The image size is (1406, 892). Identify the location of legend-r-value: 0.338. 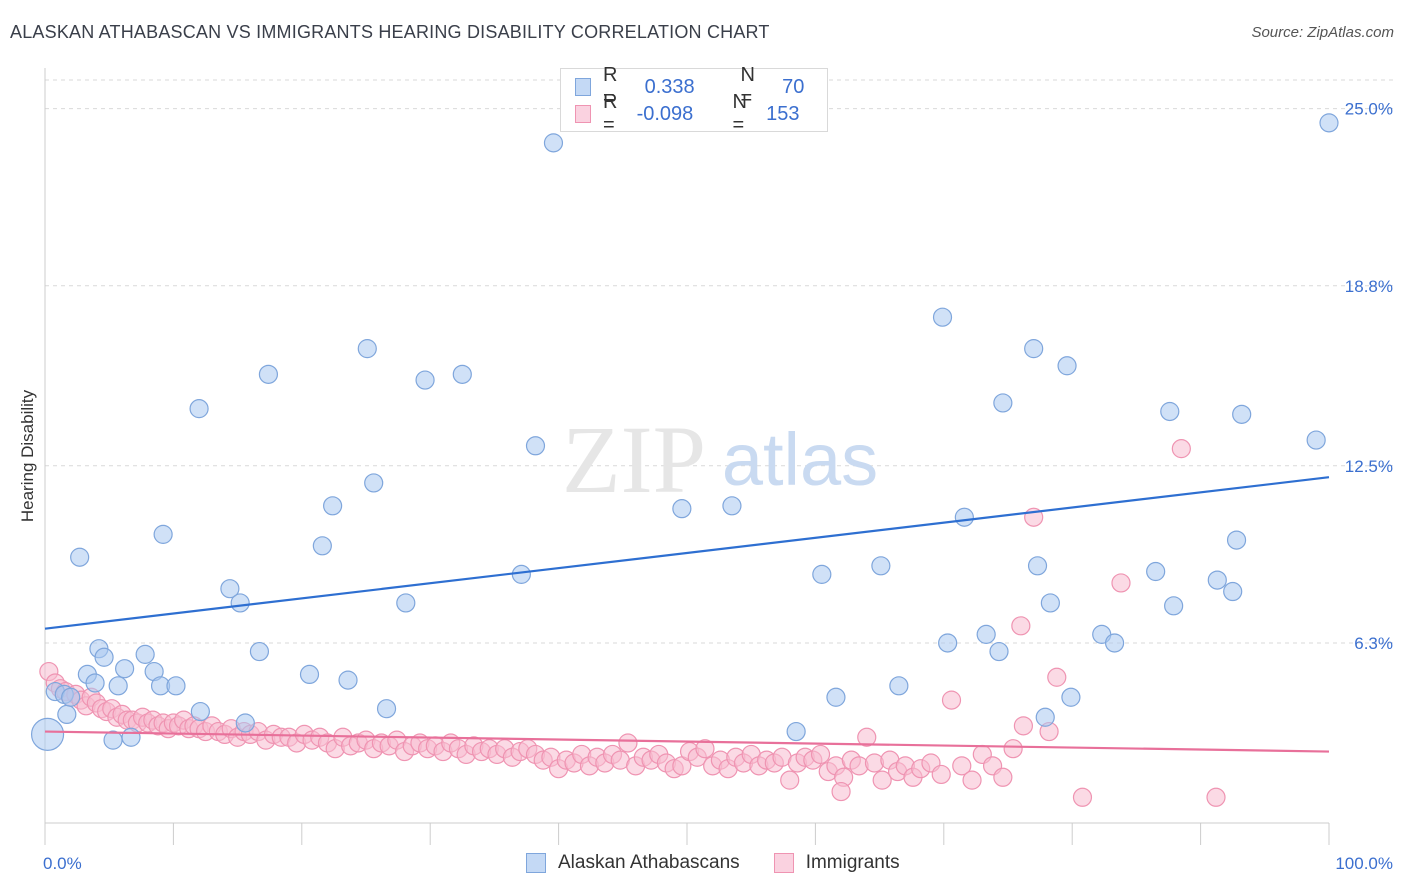
(669, 86).